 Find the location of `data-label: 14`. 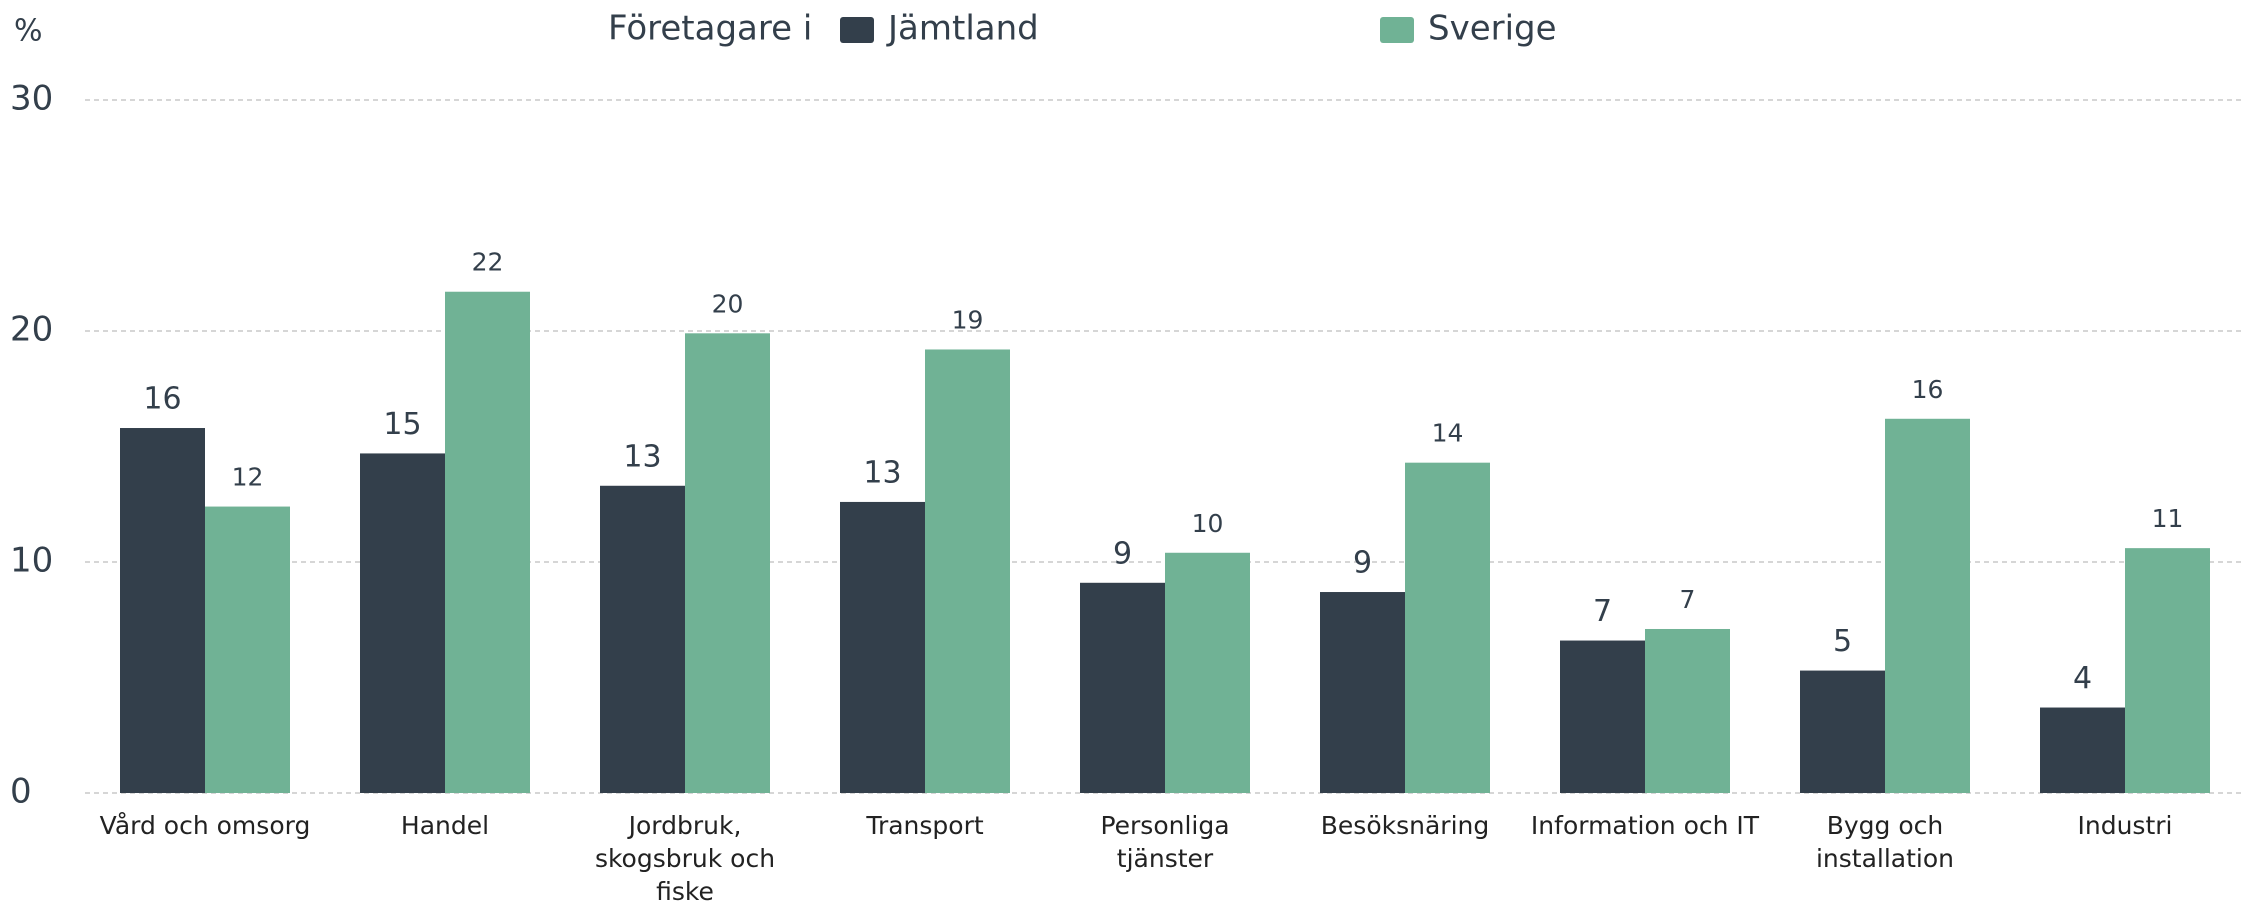

data-label: 14 is located at coordinates (1448, 433).